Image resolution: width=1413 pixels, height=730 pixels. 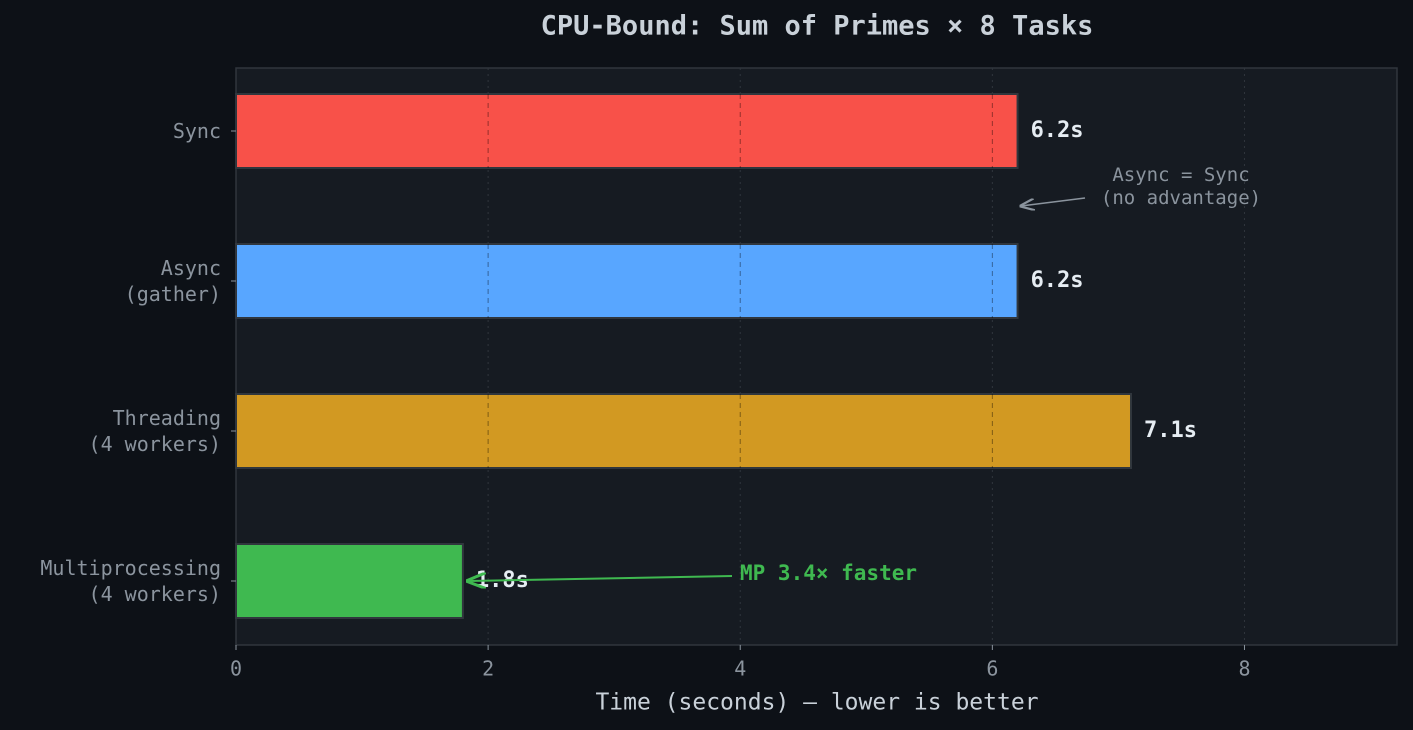 What do you see at coordinates (1244, 669) in the screenshot?
I see `x-tick-label: 8` at bounding box center [1244, 669].